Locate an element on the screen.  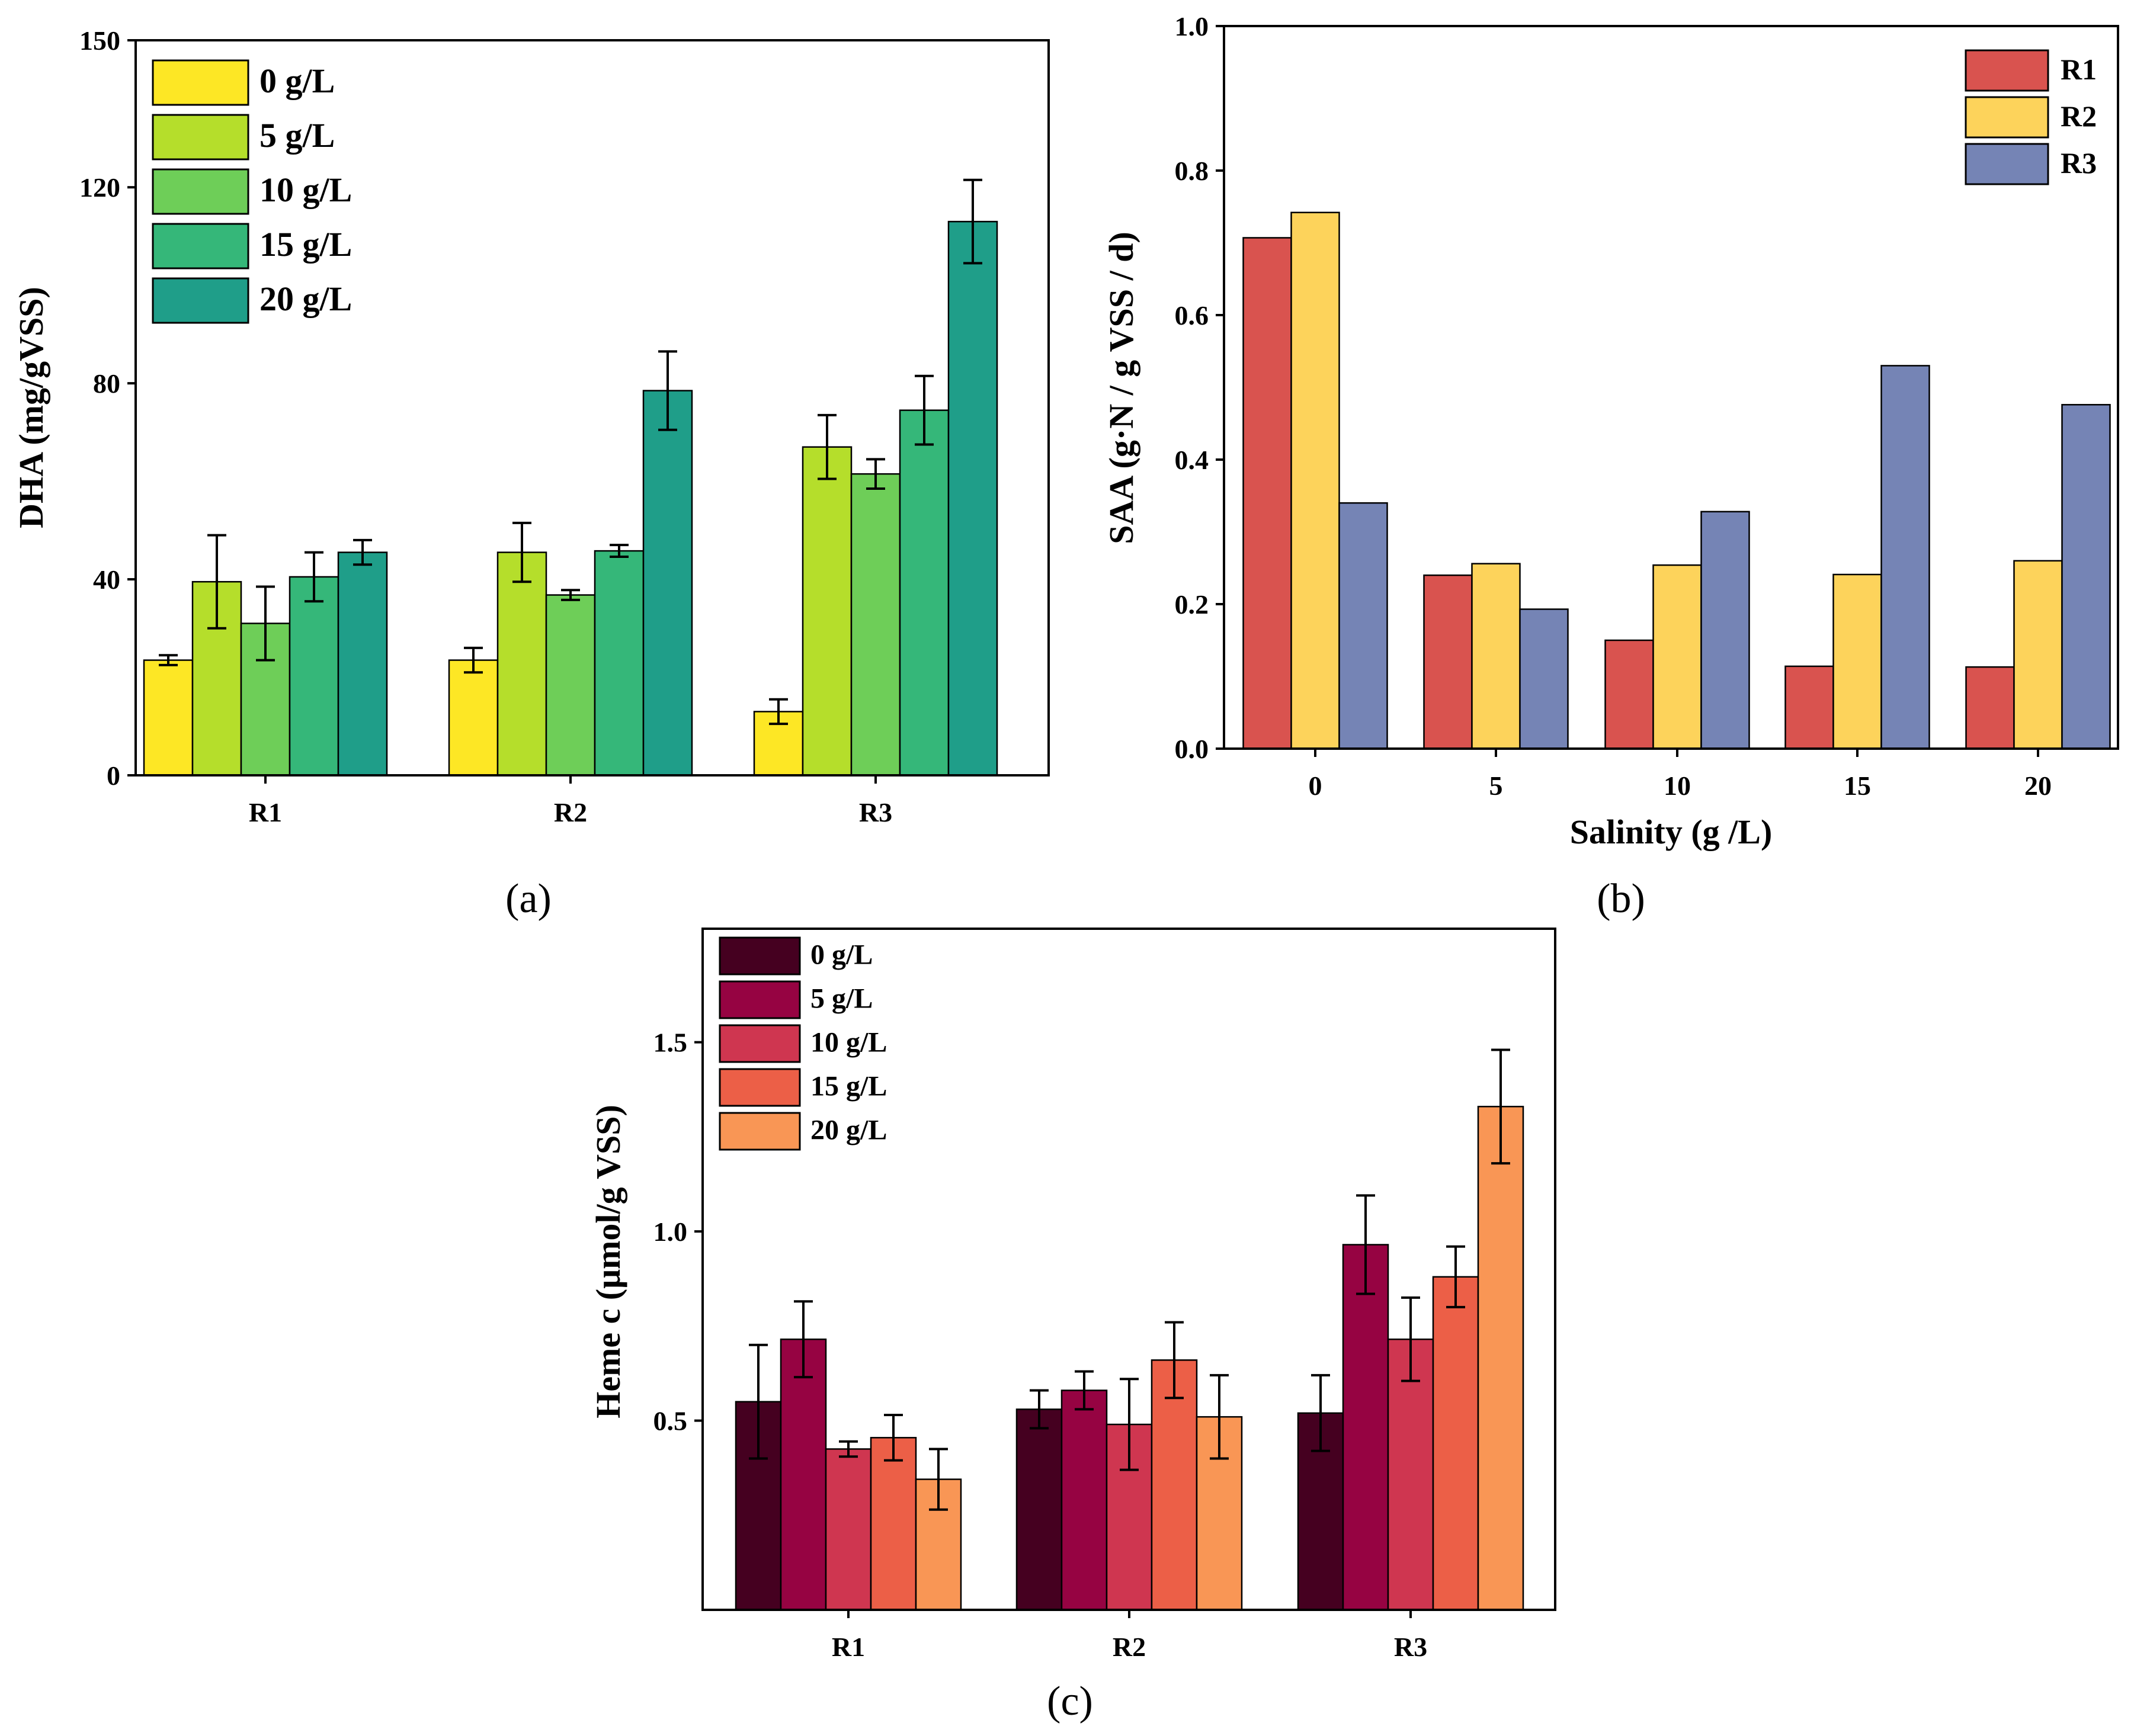
bar-c-15gL-R3 is located at coordinates (1455, 1443).